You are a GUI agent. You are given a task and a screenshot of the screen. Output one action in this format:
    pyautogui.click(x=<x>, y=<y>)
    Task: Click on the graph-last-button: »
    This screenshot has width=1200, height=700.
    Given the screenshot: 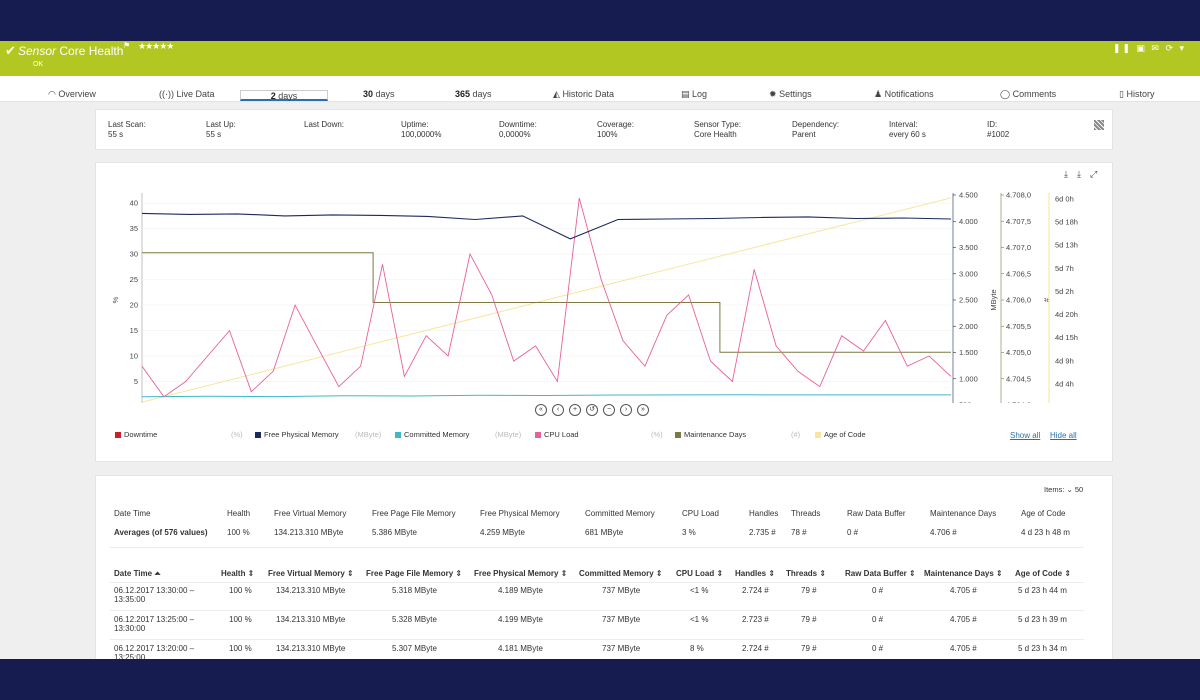 What is the action you would take?
    pyautogui.click(x=643, y=410)
    